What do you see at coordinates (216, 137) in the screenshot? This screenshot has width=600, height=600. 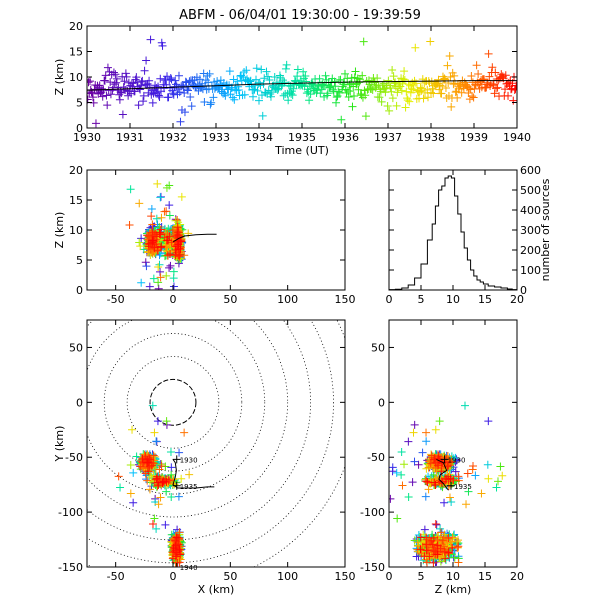 I see `x-tick-label: 1933` at bounding box center [216, 137].